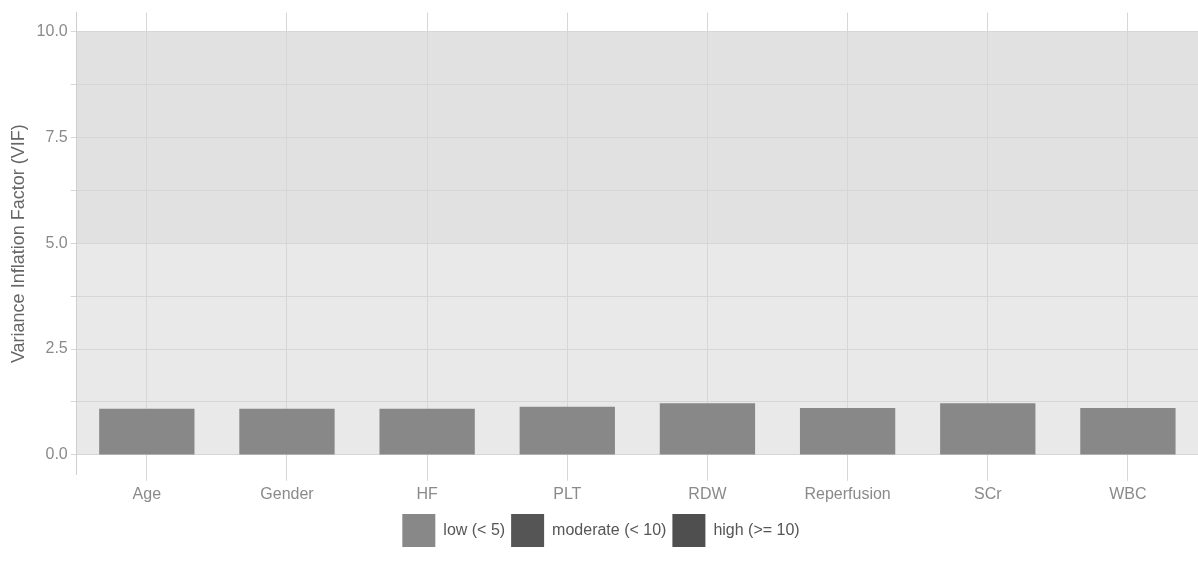 Image resolution: width=1198 pixels, height=563 pixels. I want to click on x-tick-label: WBC, so click(1128, 493).